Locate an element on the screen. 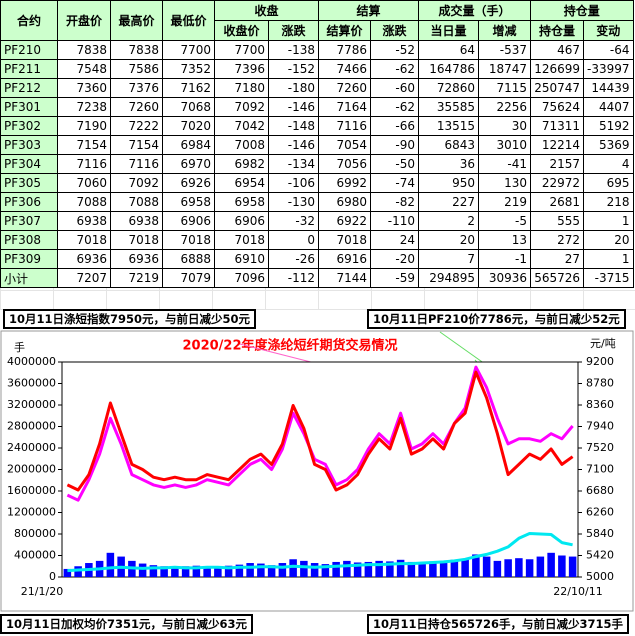 This screenshot has height=636, width=635. cell: 7219 is located at coordinates (136, 278).